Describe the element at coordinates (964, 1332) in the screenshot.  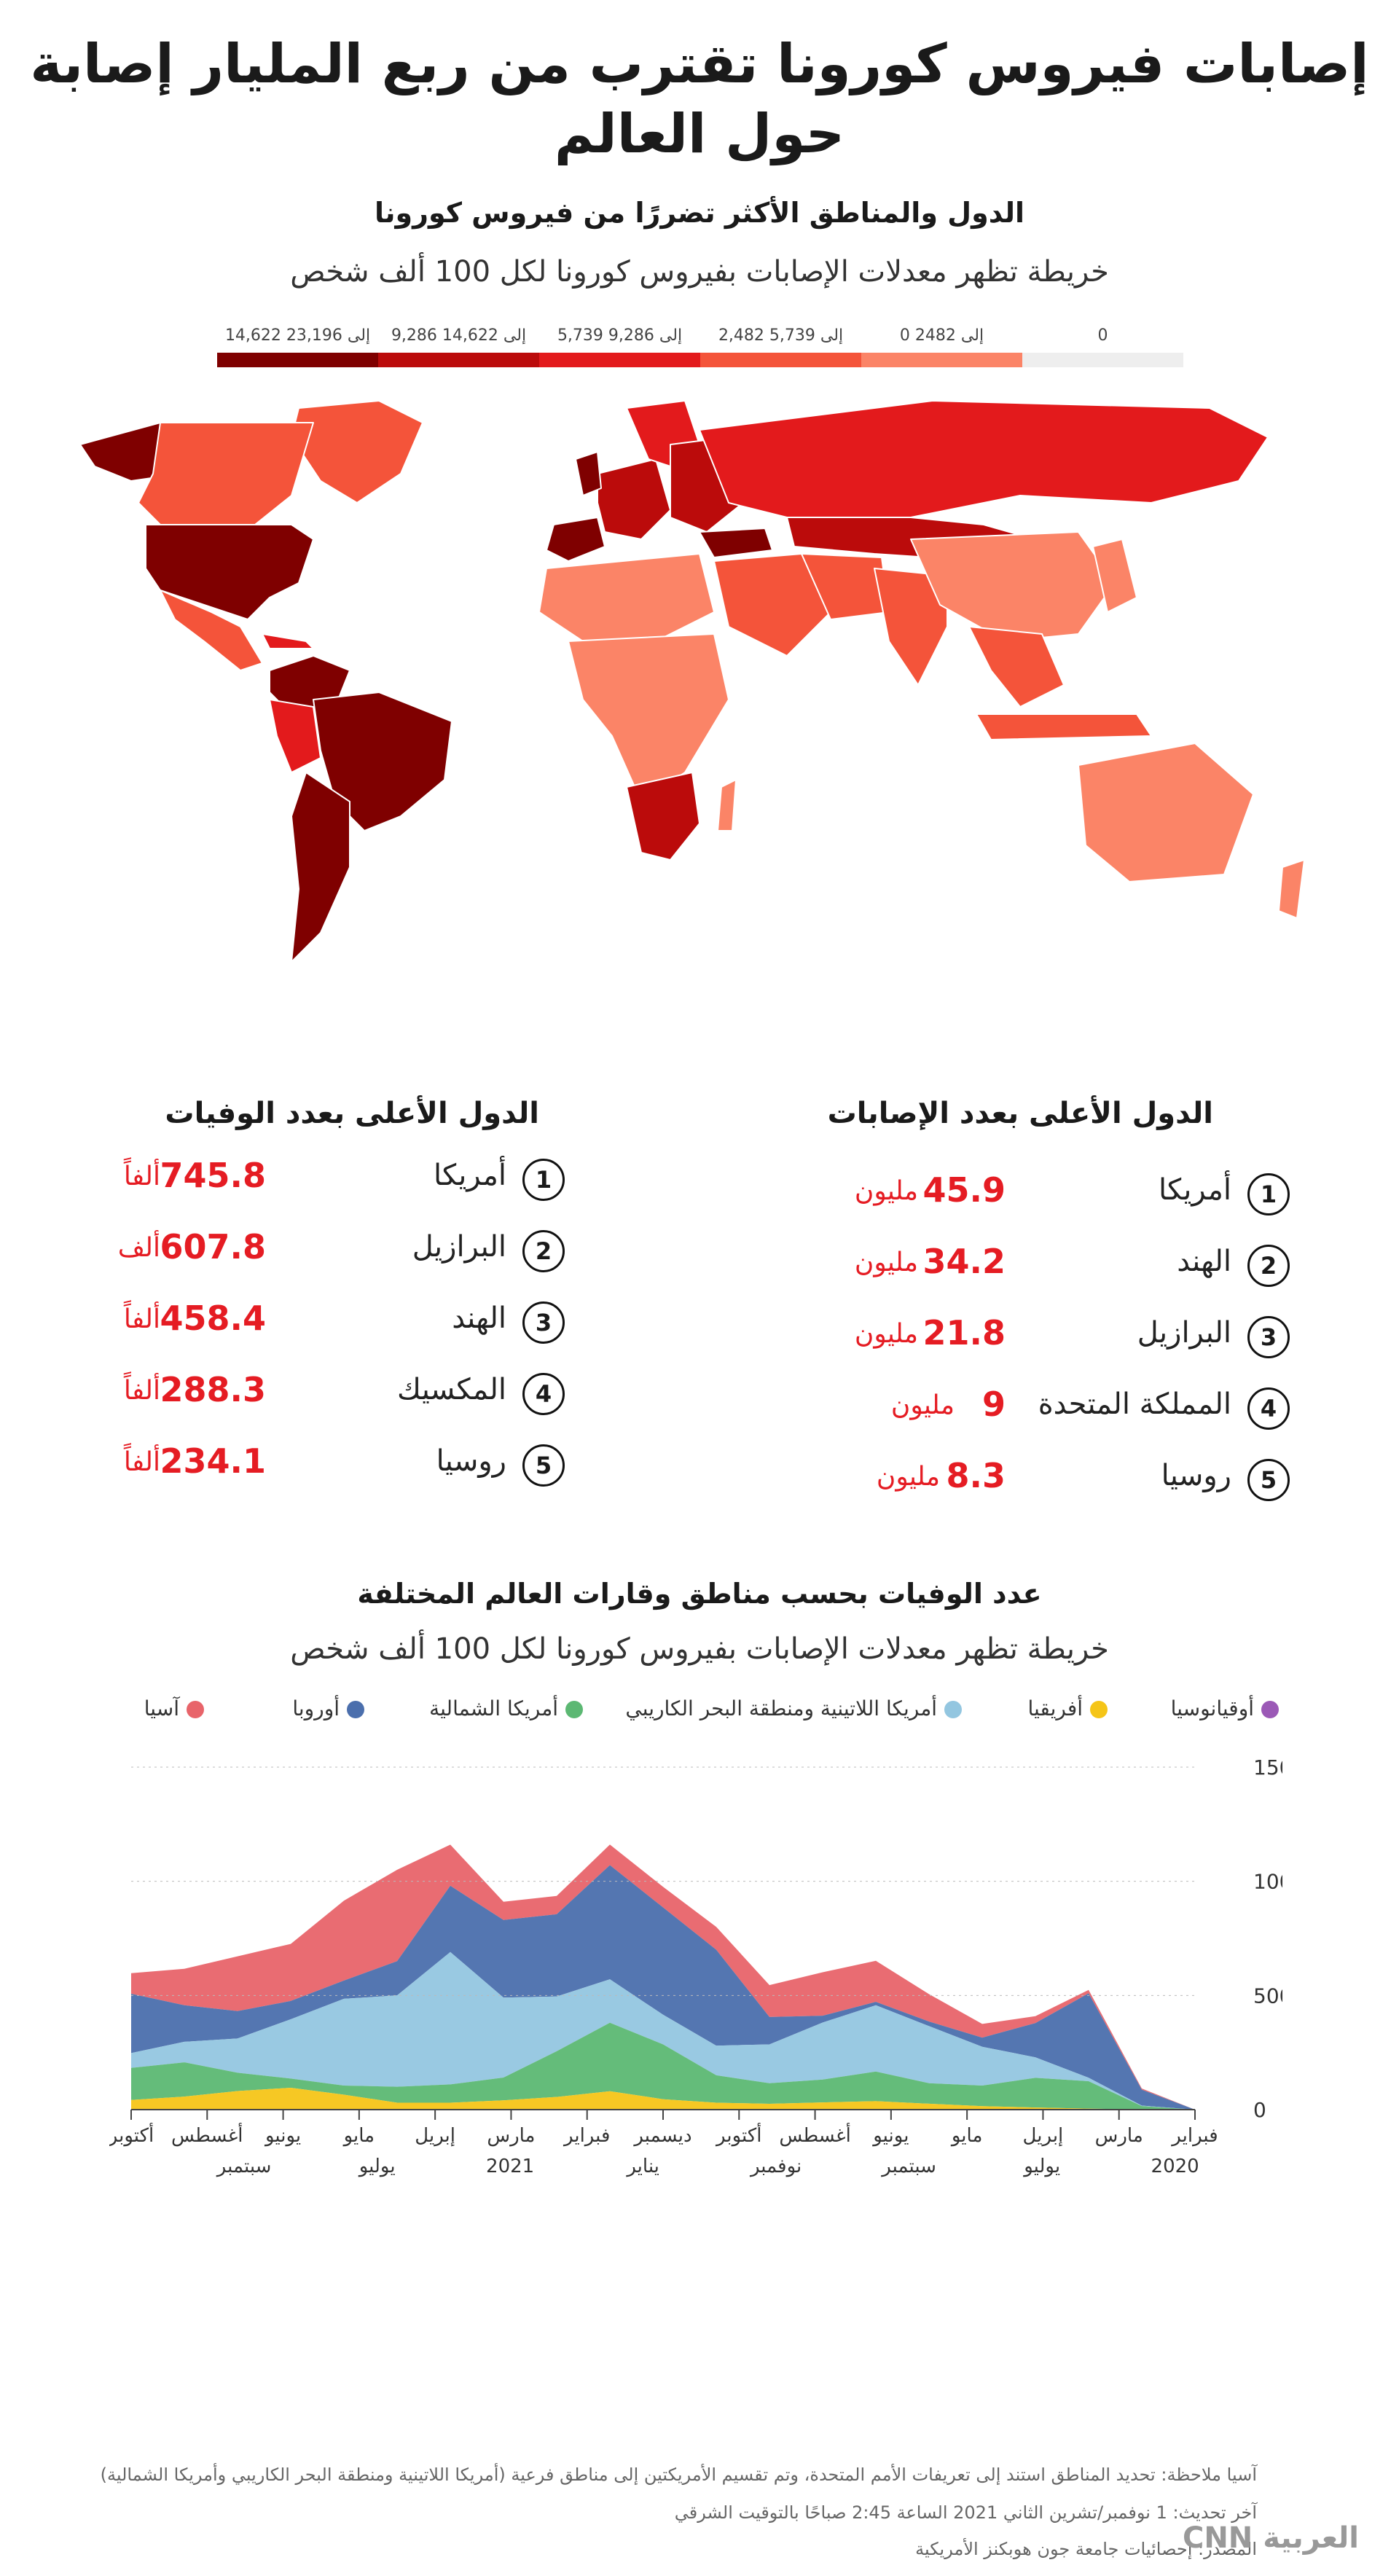
I see `case-count: 21.8` at that location.